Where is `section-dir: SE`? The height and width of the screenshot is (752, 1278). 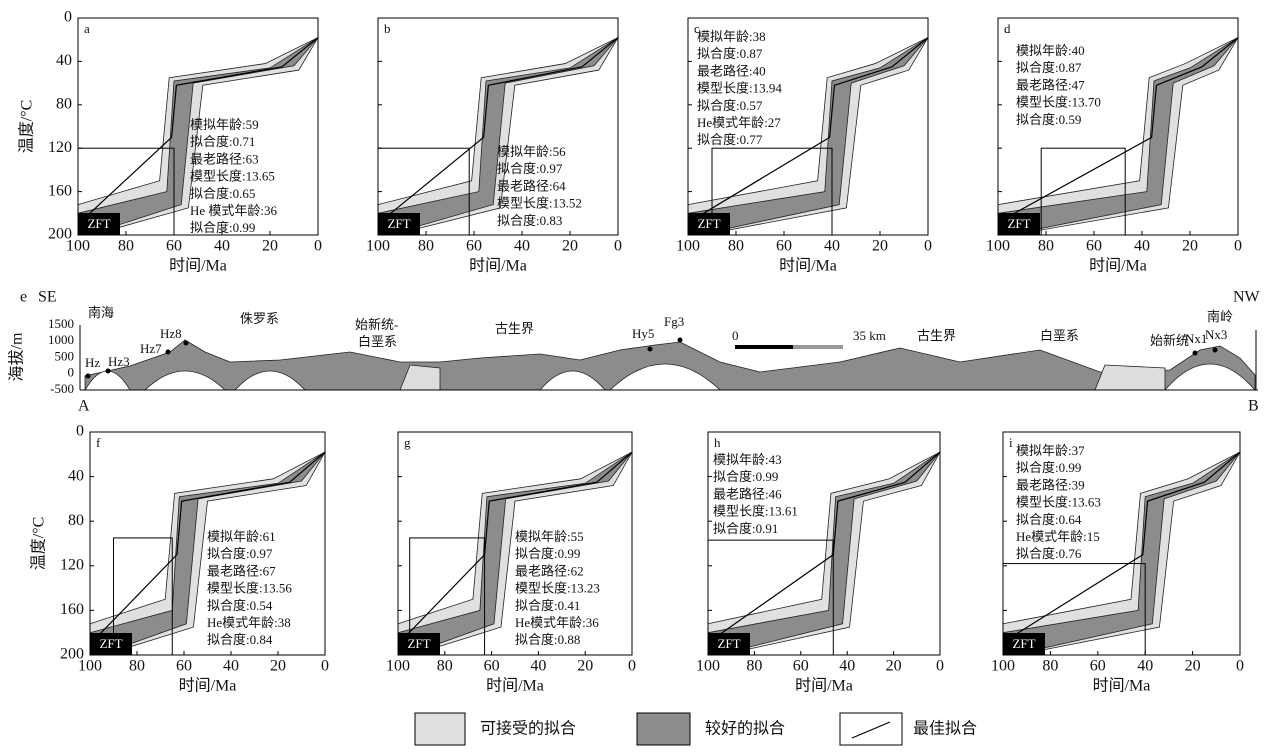 section-dir: SE is located at coordinates (47, 297).